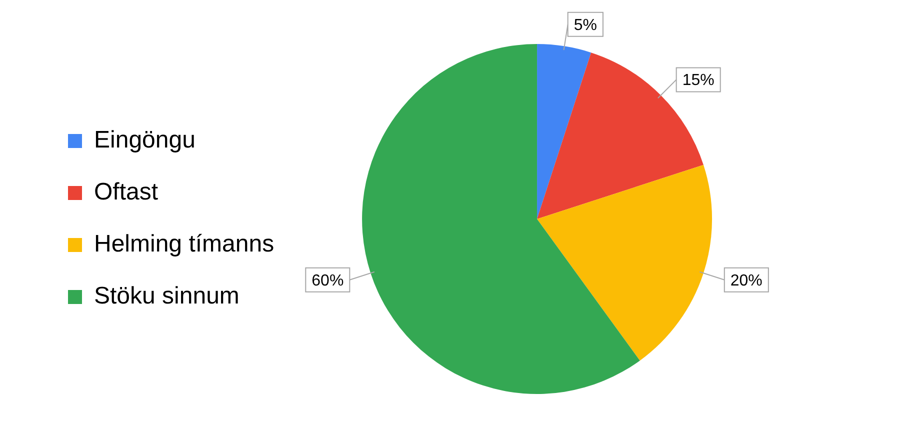 The width and height of the screenshot is (910, 440). Describe the element at coordinates (145, 140) in the screenshot. I see `legend-label: Eingöngu` at that location.